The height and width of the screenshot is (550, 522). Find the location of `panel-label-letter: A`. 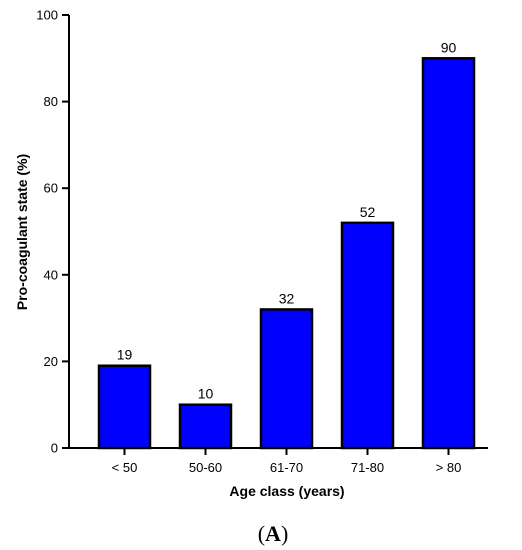

panel-label-letter: A is located at coordinates (273, 533).